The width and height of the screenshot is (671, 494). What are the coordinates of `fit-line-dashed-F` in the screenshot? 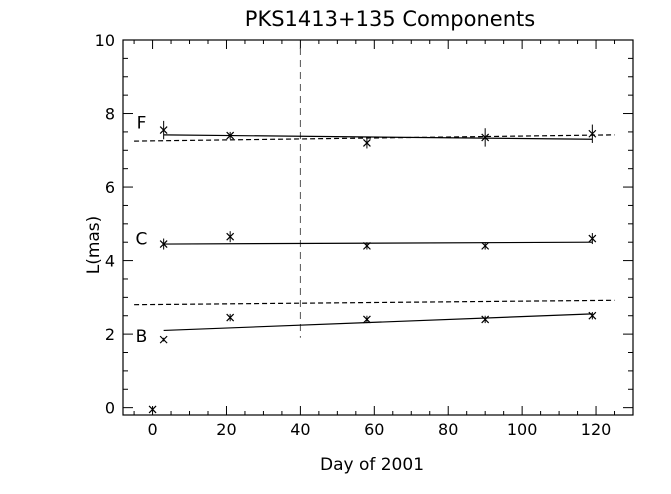 It's located at (374, 138).